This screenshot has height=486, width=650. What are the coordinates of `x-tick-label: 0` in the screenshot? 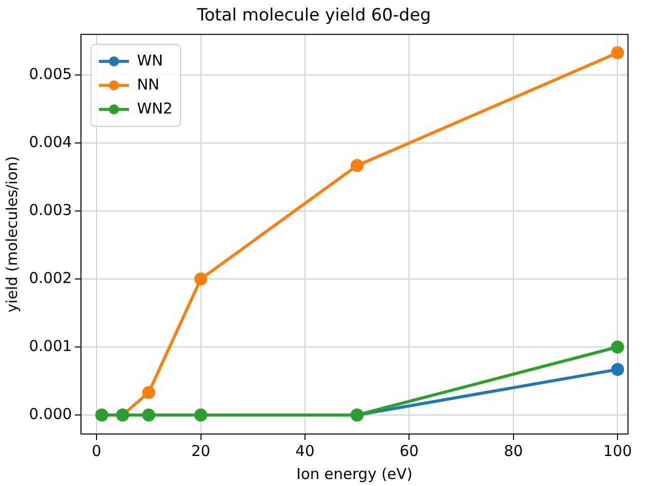 It's located at (97, 451).